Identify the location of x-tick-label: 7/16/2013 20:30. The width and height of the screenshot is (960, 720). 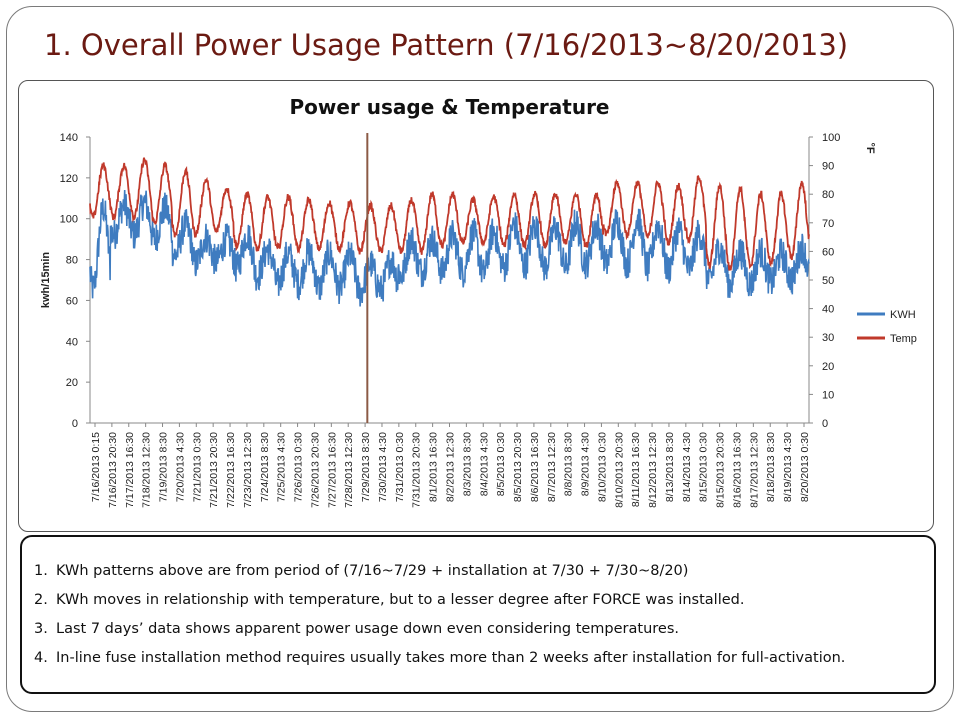
(113, 470).